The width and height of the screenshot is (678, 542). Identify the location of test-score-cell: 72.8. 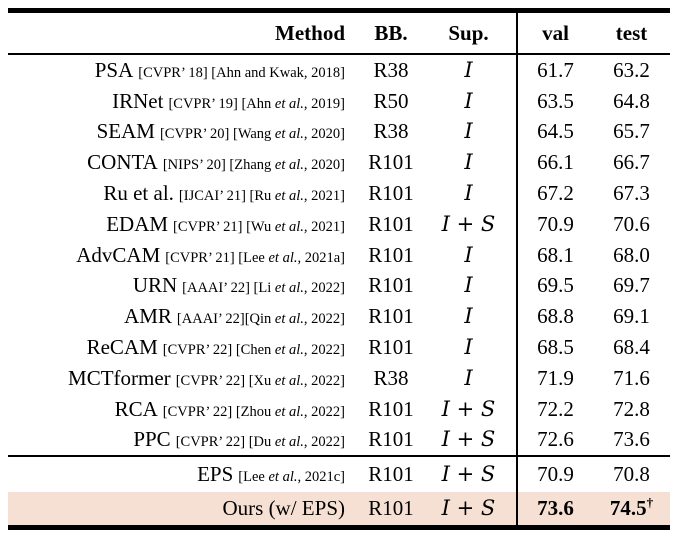
(631, 408).